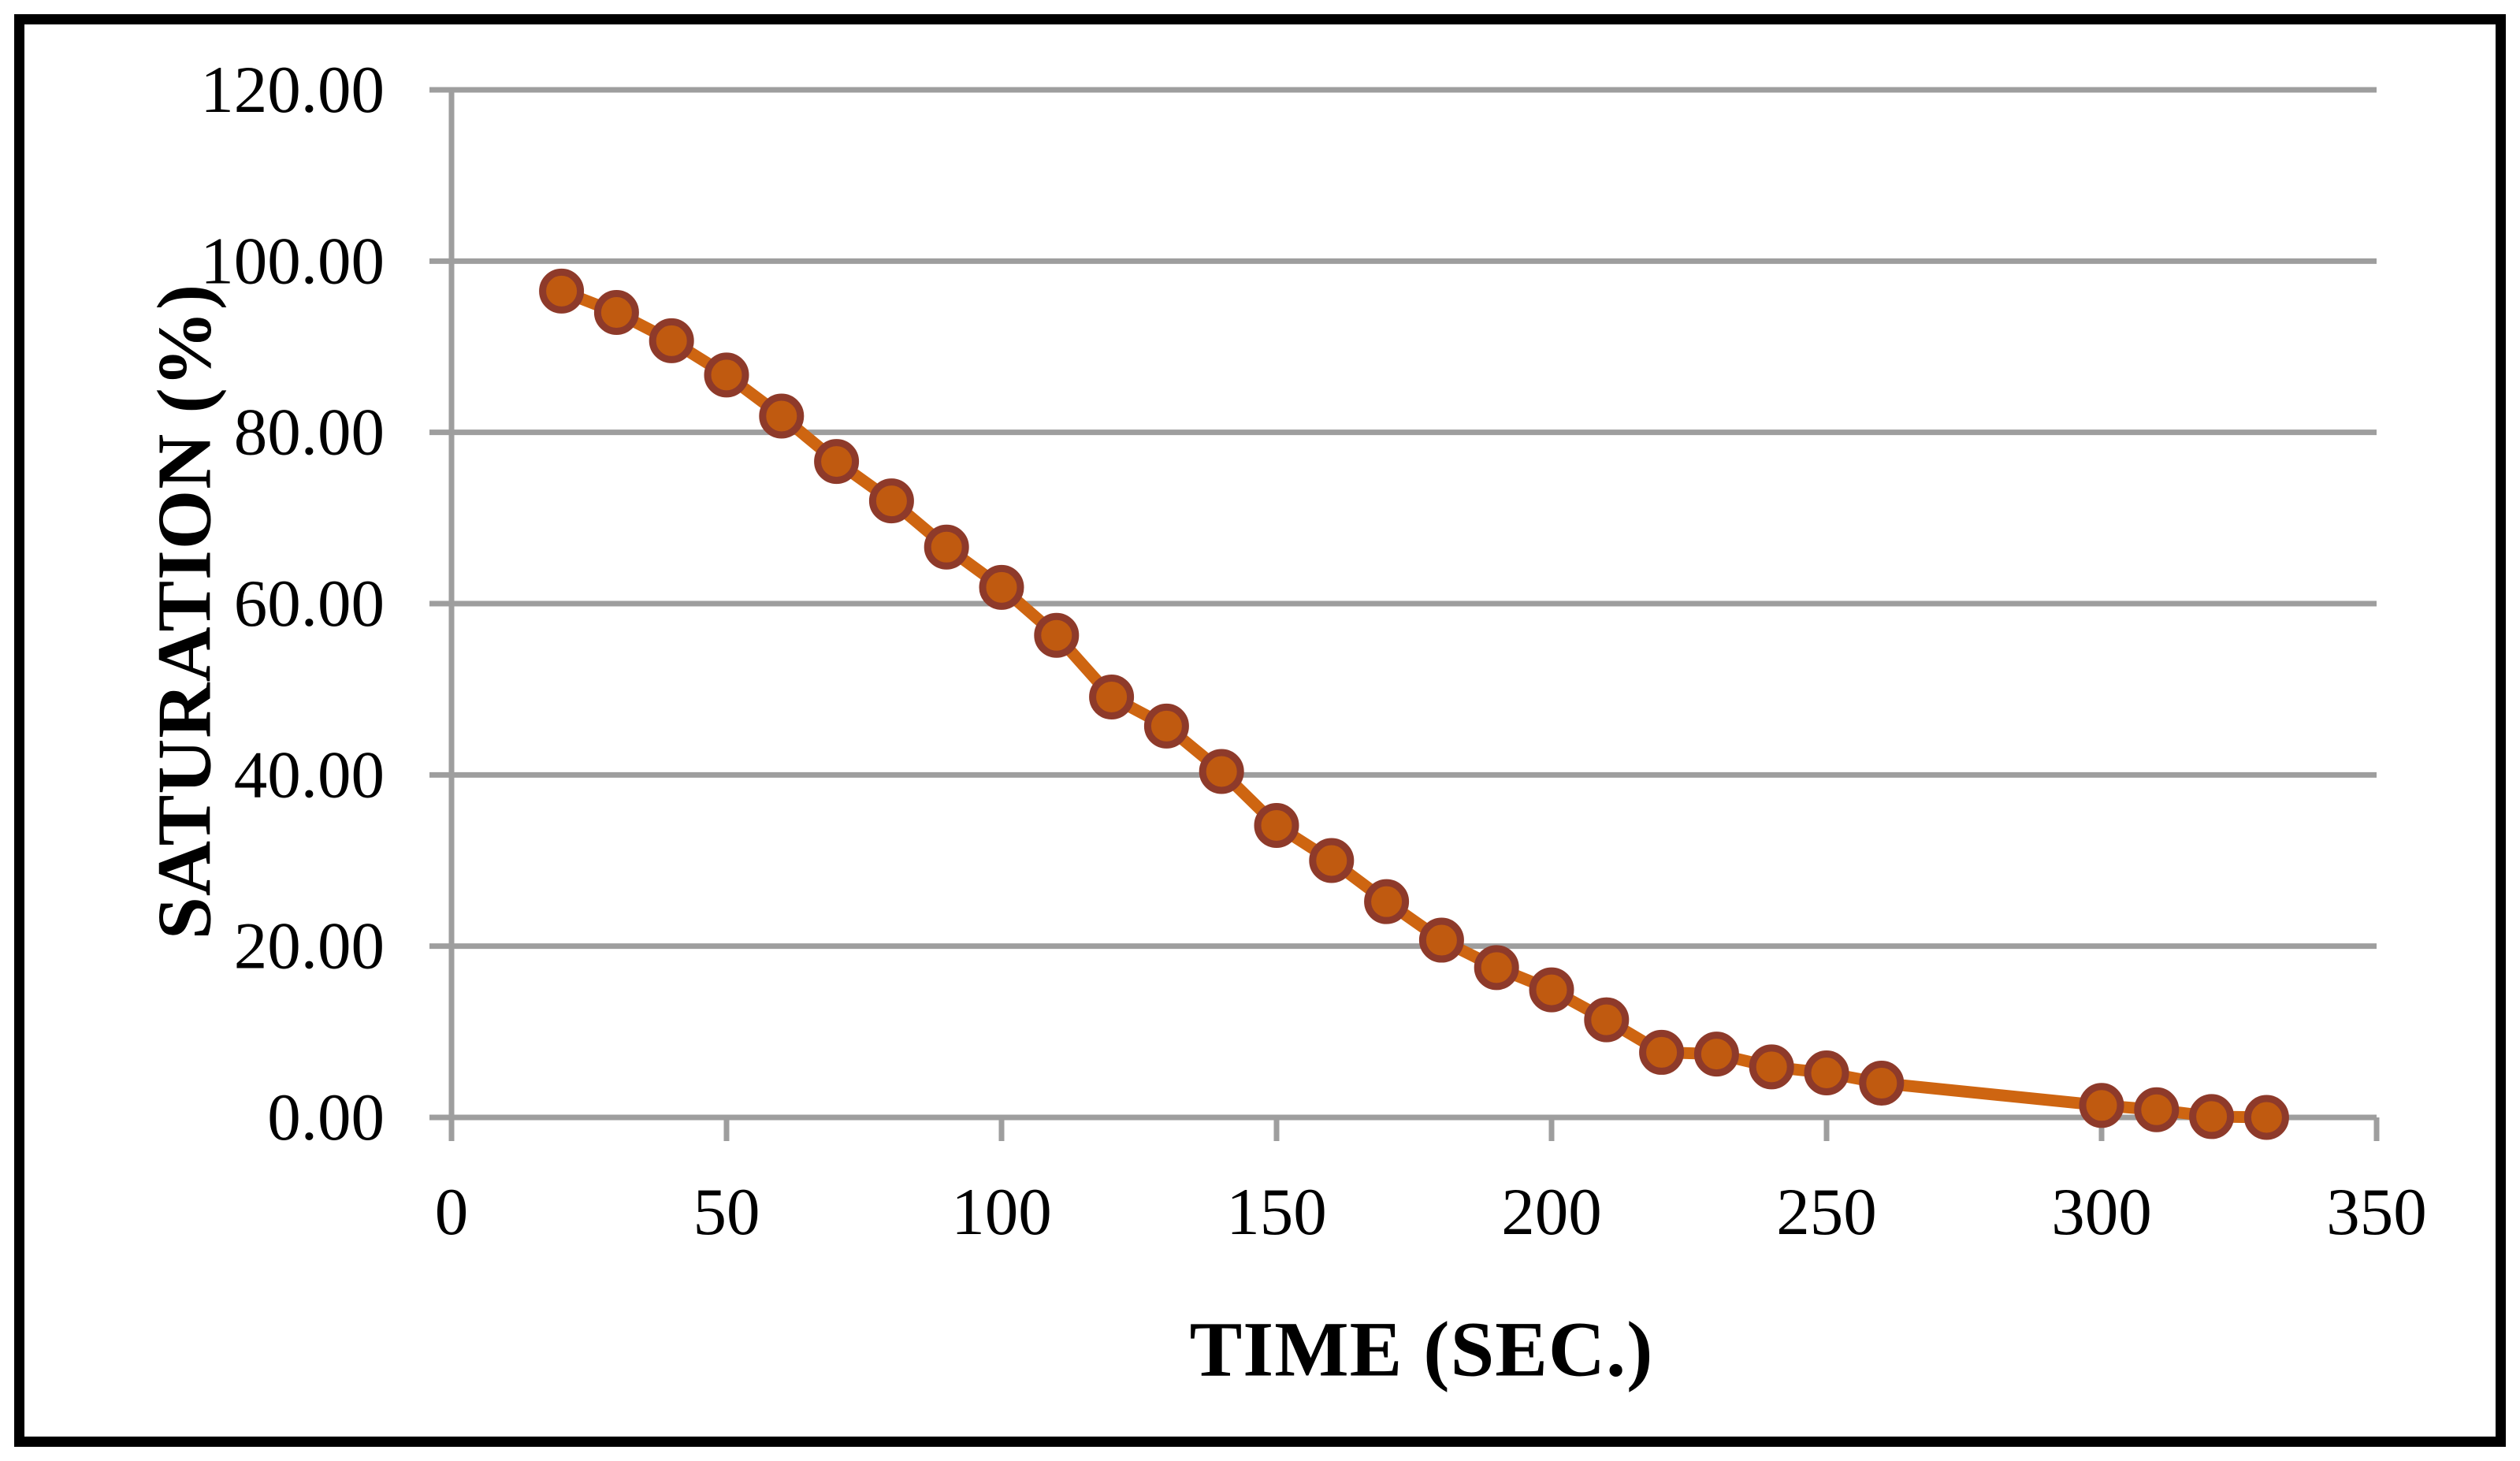  Describe the element at coordinates (1826, 1212) in the screenshot. I see `x-tick-label-250: 250` at that location.